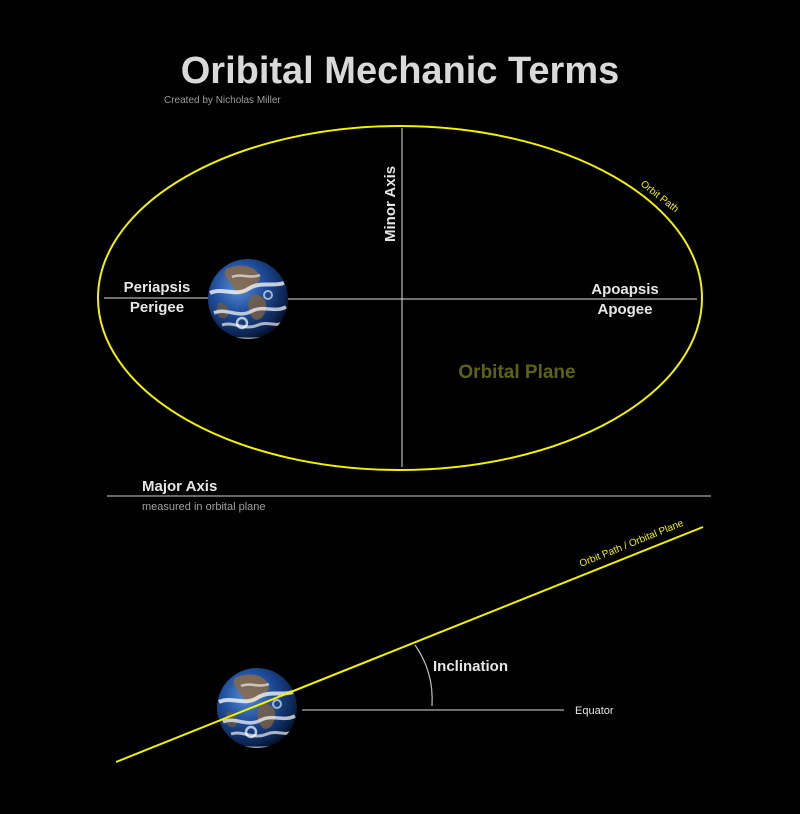 The image size is (800, 814). I want to click on credit-text: Created by Nicholas Miller, so click(222, 100).